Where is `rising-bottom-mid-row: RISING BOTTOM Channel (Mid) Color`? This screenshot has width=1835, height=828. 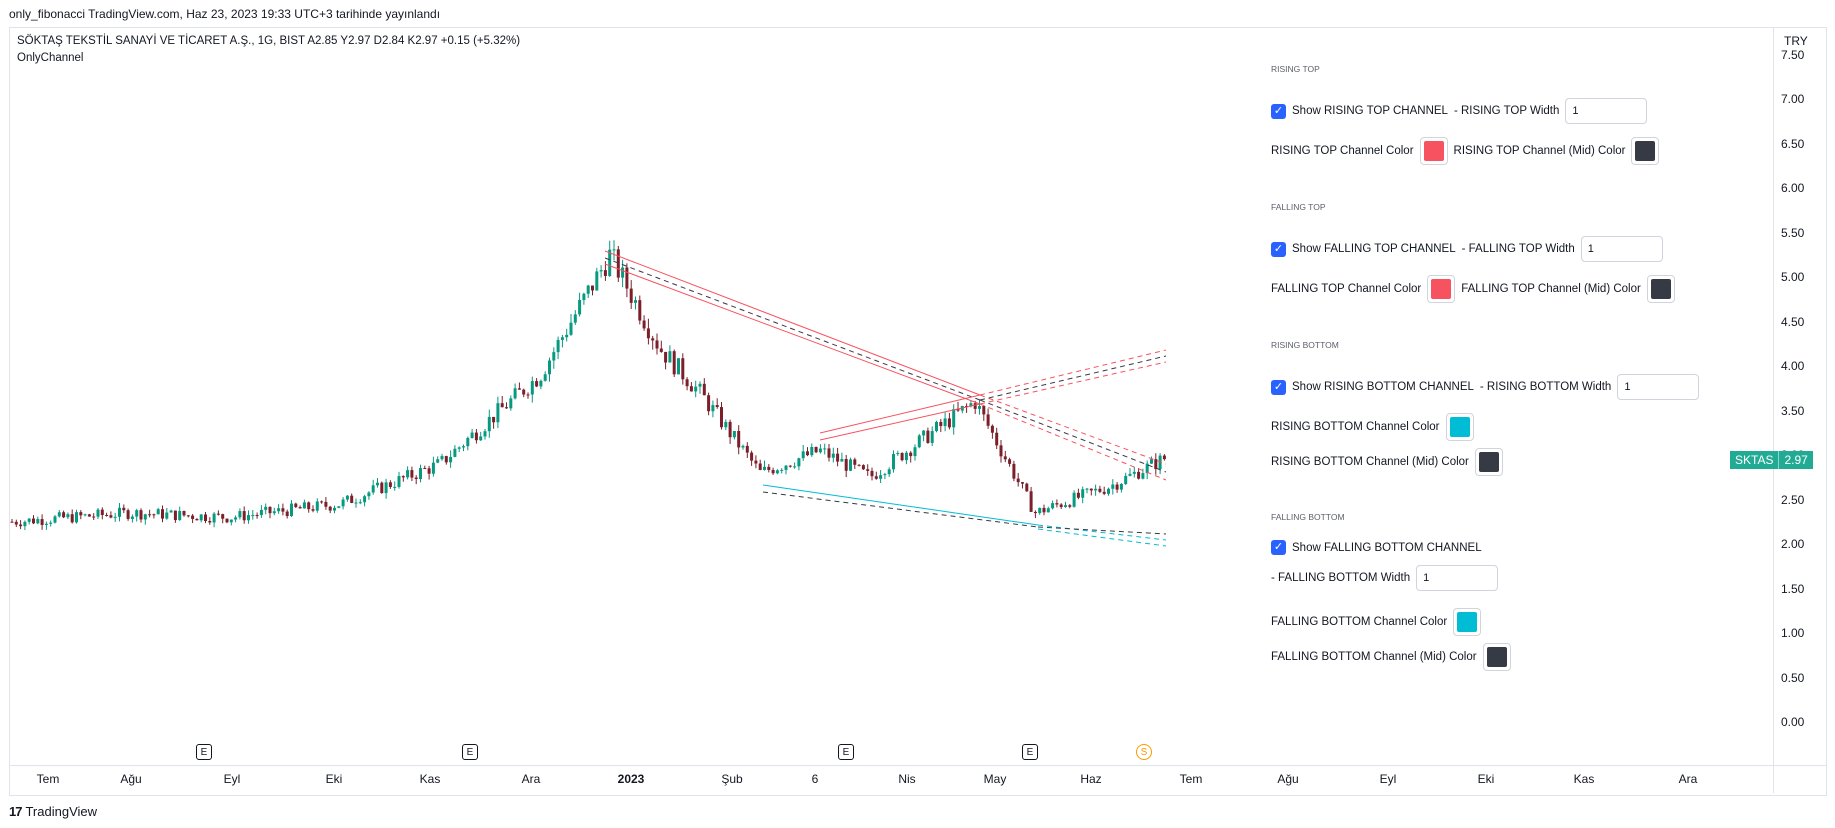 rising-bottom-mid-row: RISING BOTTOM Channel (Mid) Color is located at coordinates (1387, 462).